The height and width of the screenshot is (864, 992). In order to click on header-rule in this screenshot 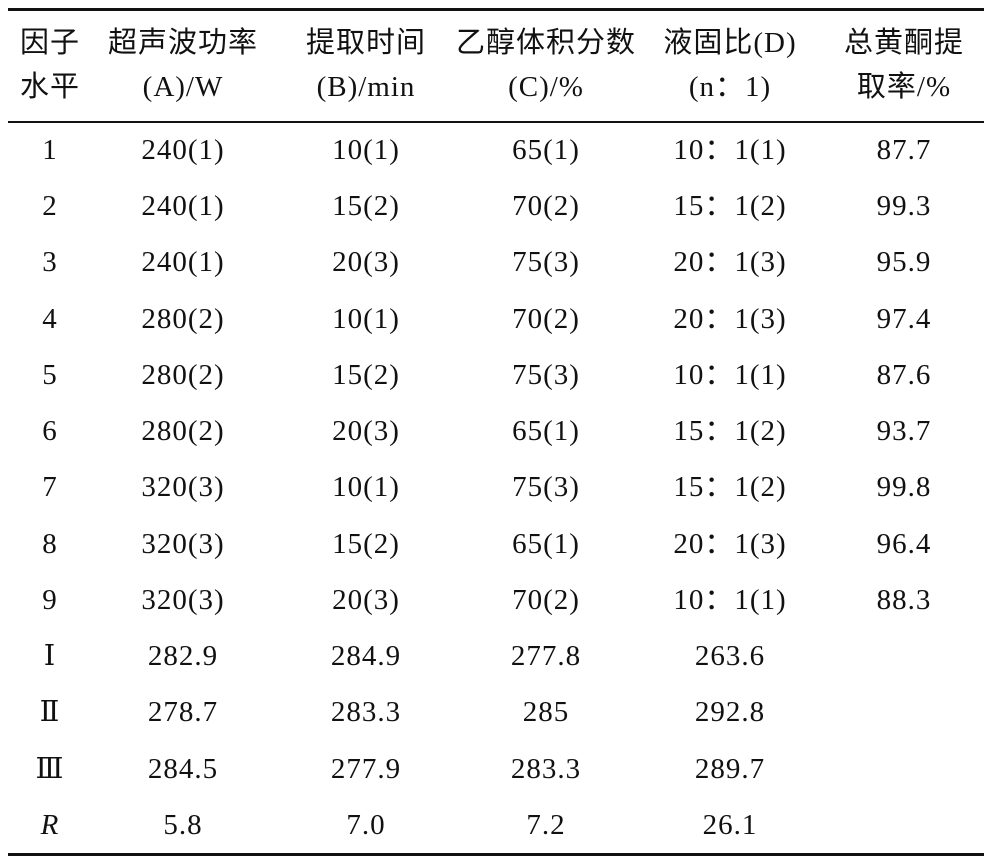, I will do `click(496, 122)`.